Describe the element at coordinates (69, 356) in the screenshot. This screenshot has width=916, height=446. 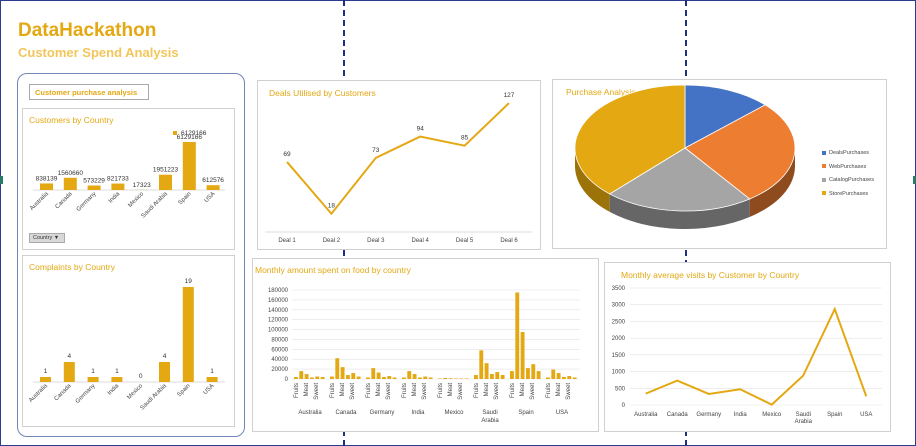
I see `data-label: 4` at that location.